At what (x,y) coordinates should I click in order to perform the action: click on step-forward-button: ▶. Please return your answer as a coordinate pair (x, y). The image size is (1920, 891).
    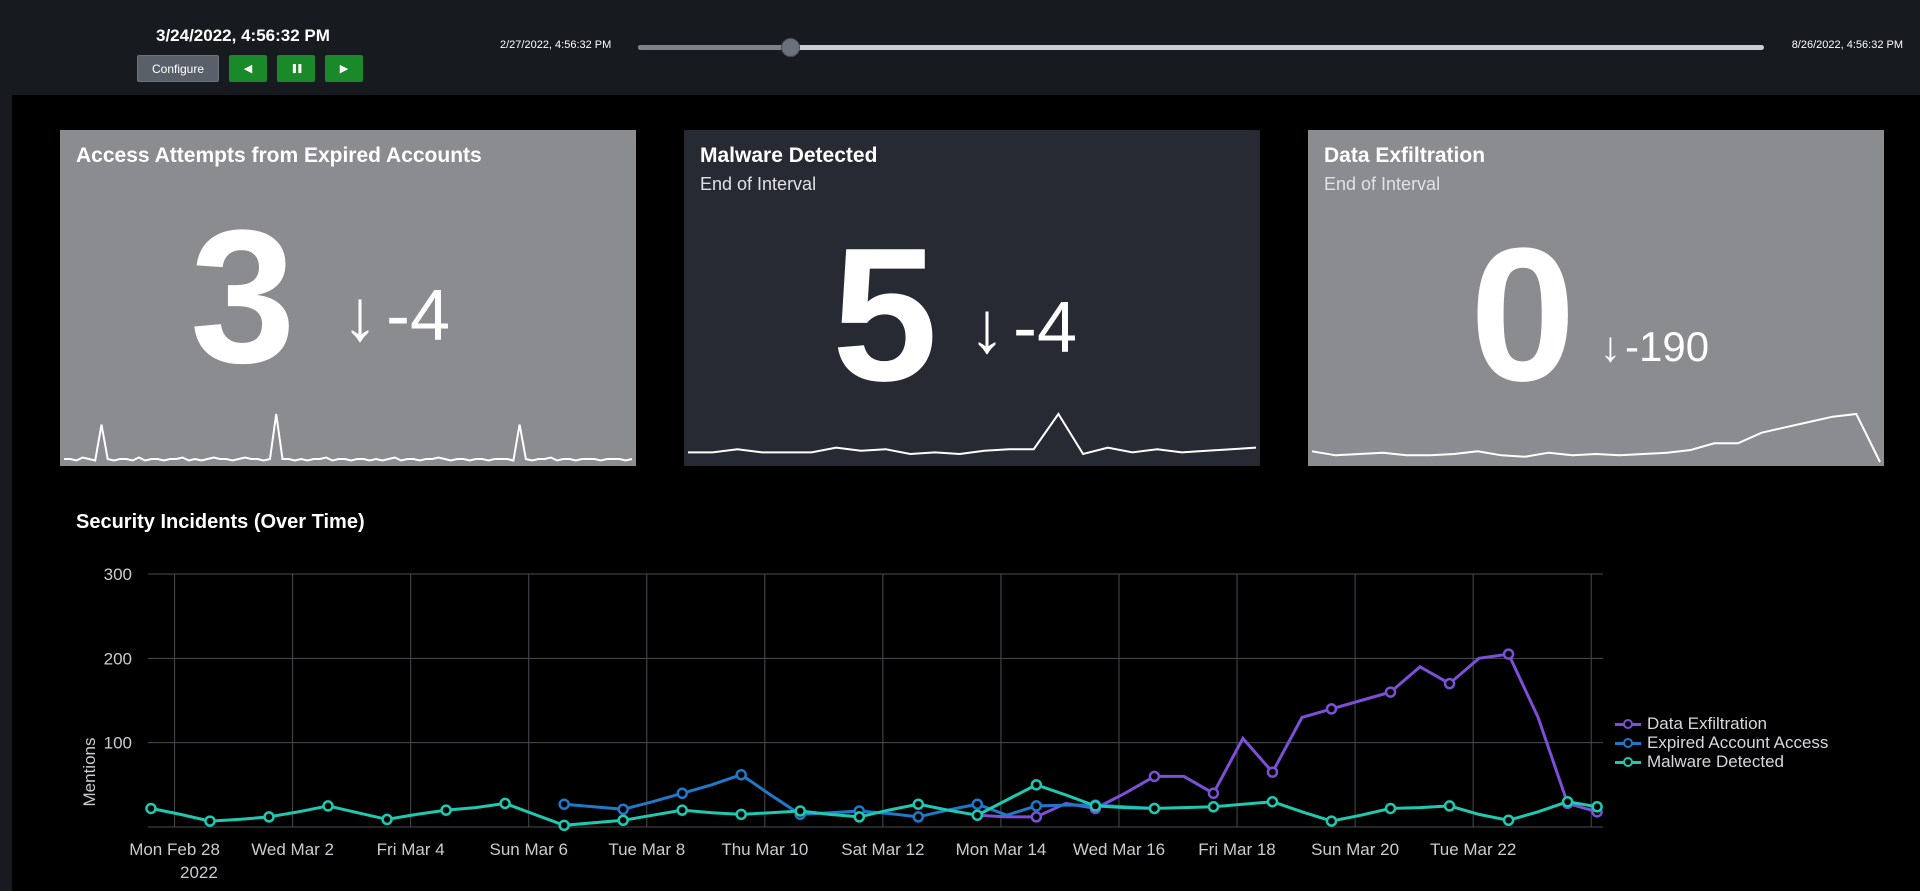
    Looking at the image, I should click on (344, 68).